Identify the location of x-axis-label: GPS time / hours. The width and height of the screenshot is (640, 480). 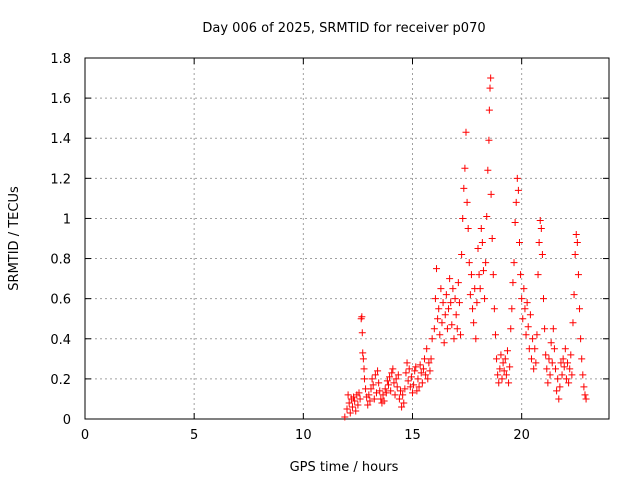
(344, 467).